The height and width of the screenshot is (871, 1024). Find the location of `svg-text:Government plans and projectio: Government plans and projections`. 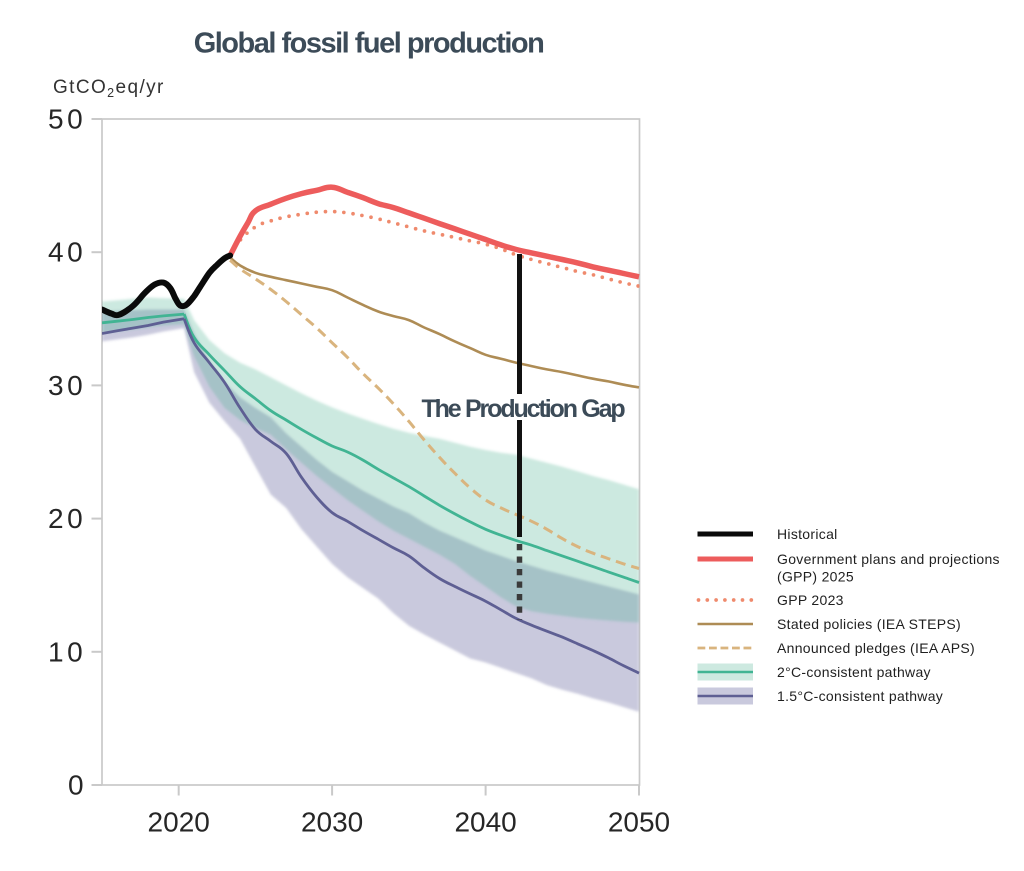

svg-text:Government plans and projectio: Government plans and projections is located at coordinates (888, 559).